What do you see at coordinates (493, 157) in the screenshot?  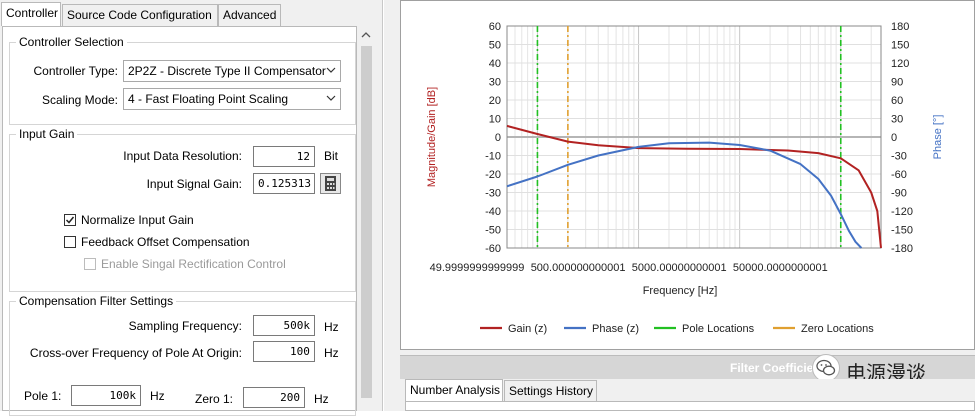 I see `y-left-tick-label: -10` at bounding box center [493, 157].